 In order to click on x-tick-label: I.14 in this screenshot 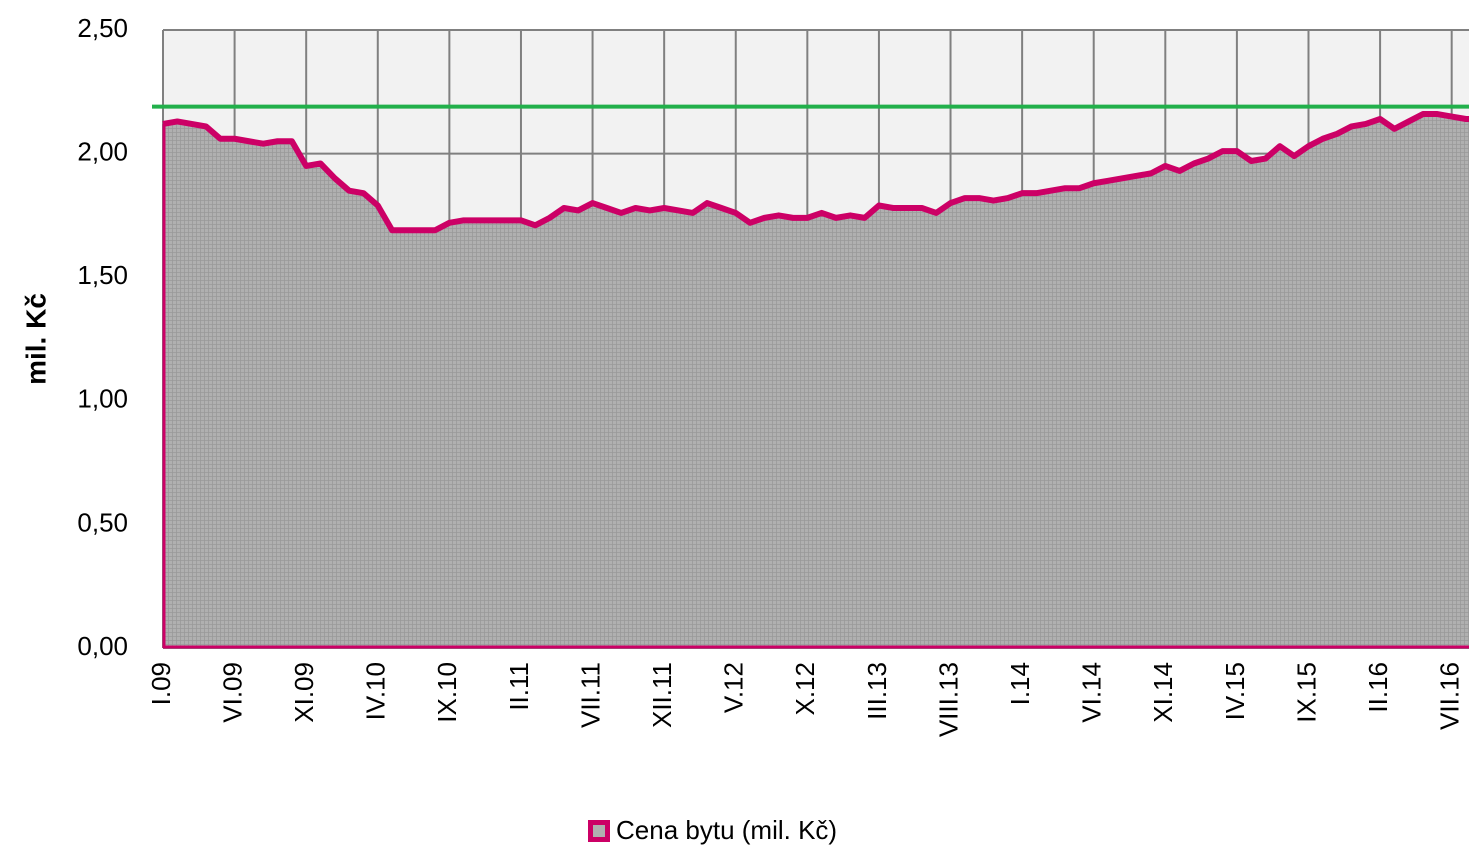, I will do `click(1020, 683)`.